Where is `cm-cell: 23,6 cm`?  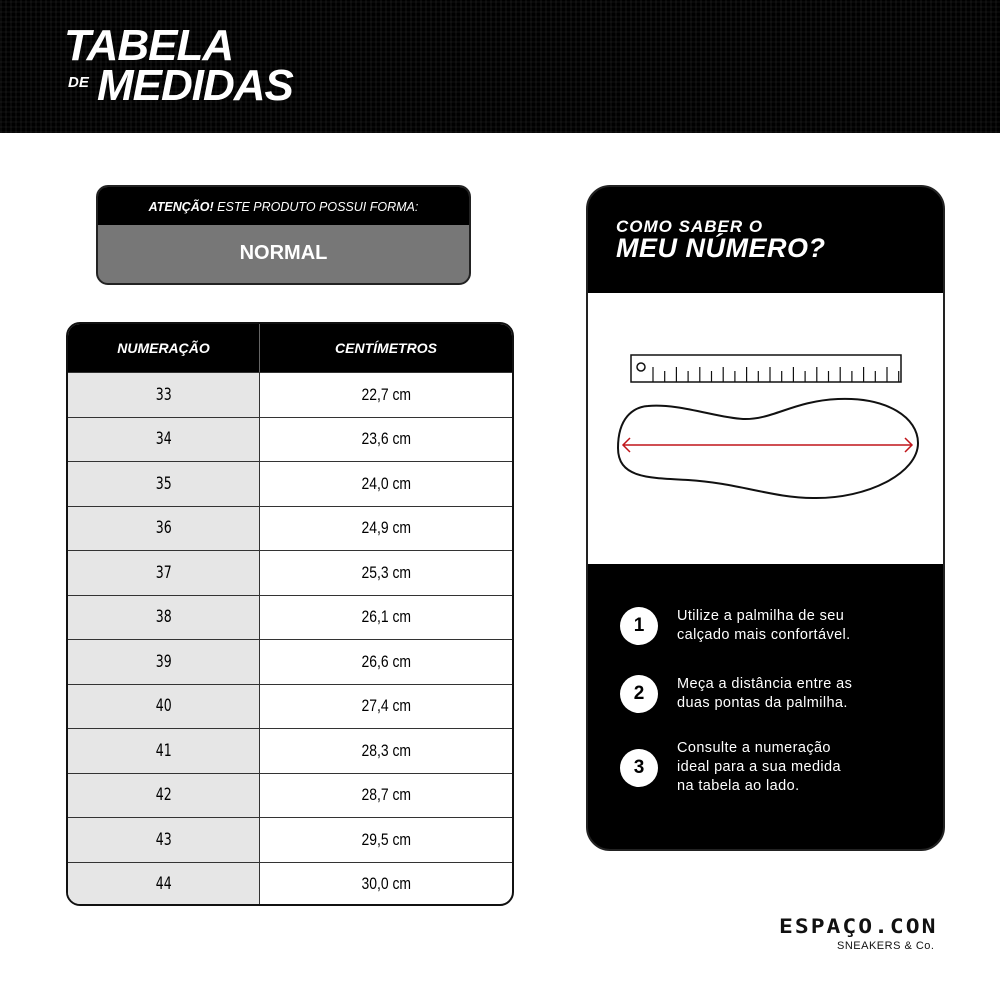
cm-cell: 23,6 cm is located at coordinates (386, 440).